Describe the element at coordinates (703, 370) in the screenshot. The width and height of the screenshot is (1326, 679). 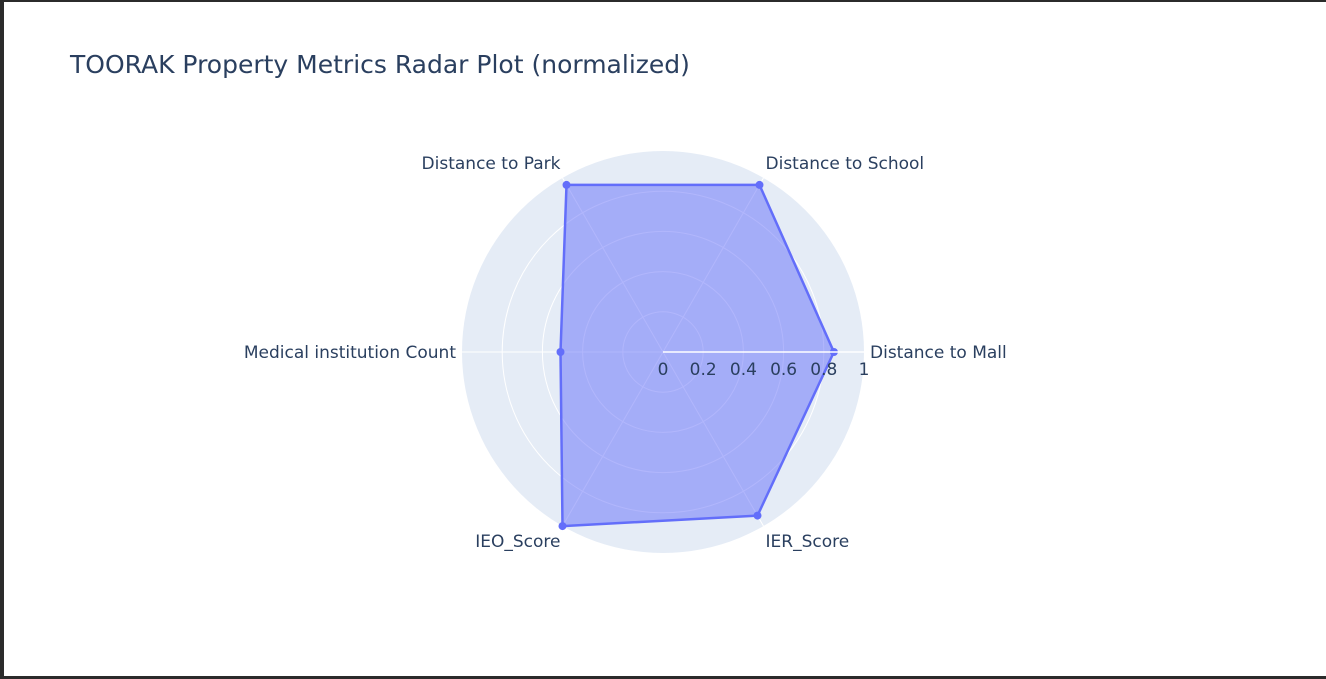
I see `radial-tick-label: 0.2` at that location.